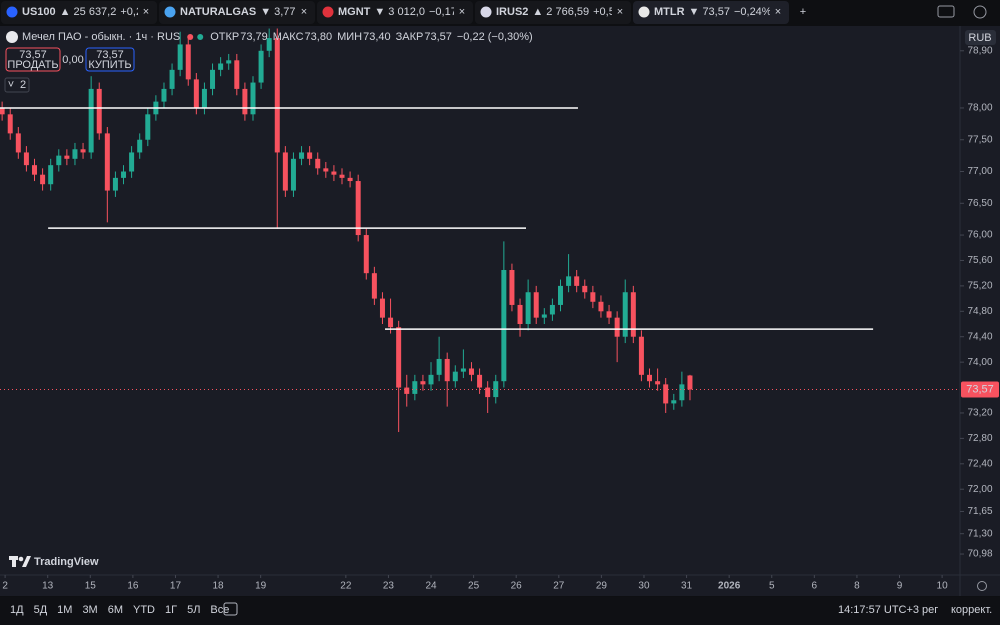 The image size is (1000, 625). I want to click on y-tick-label: 70,98, so click(979, 554).